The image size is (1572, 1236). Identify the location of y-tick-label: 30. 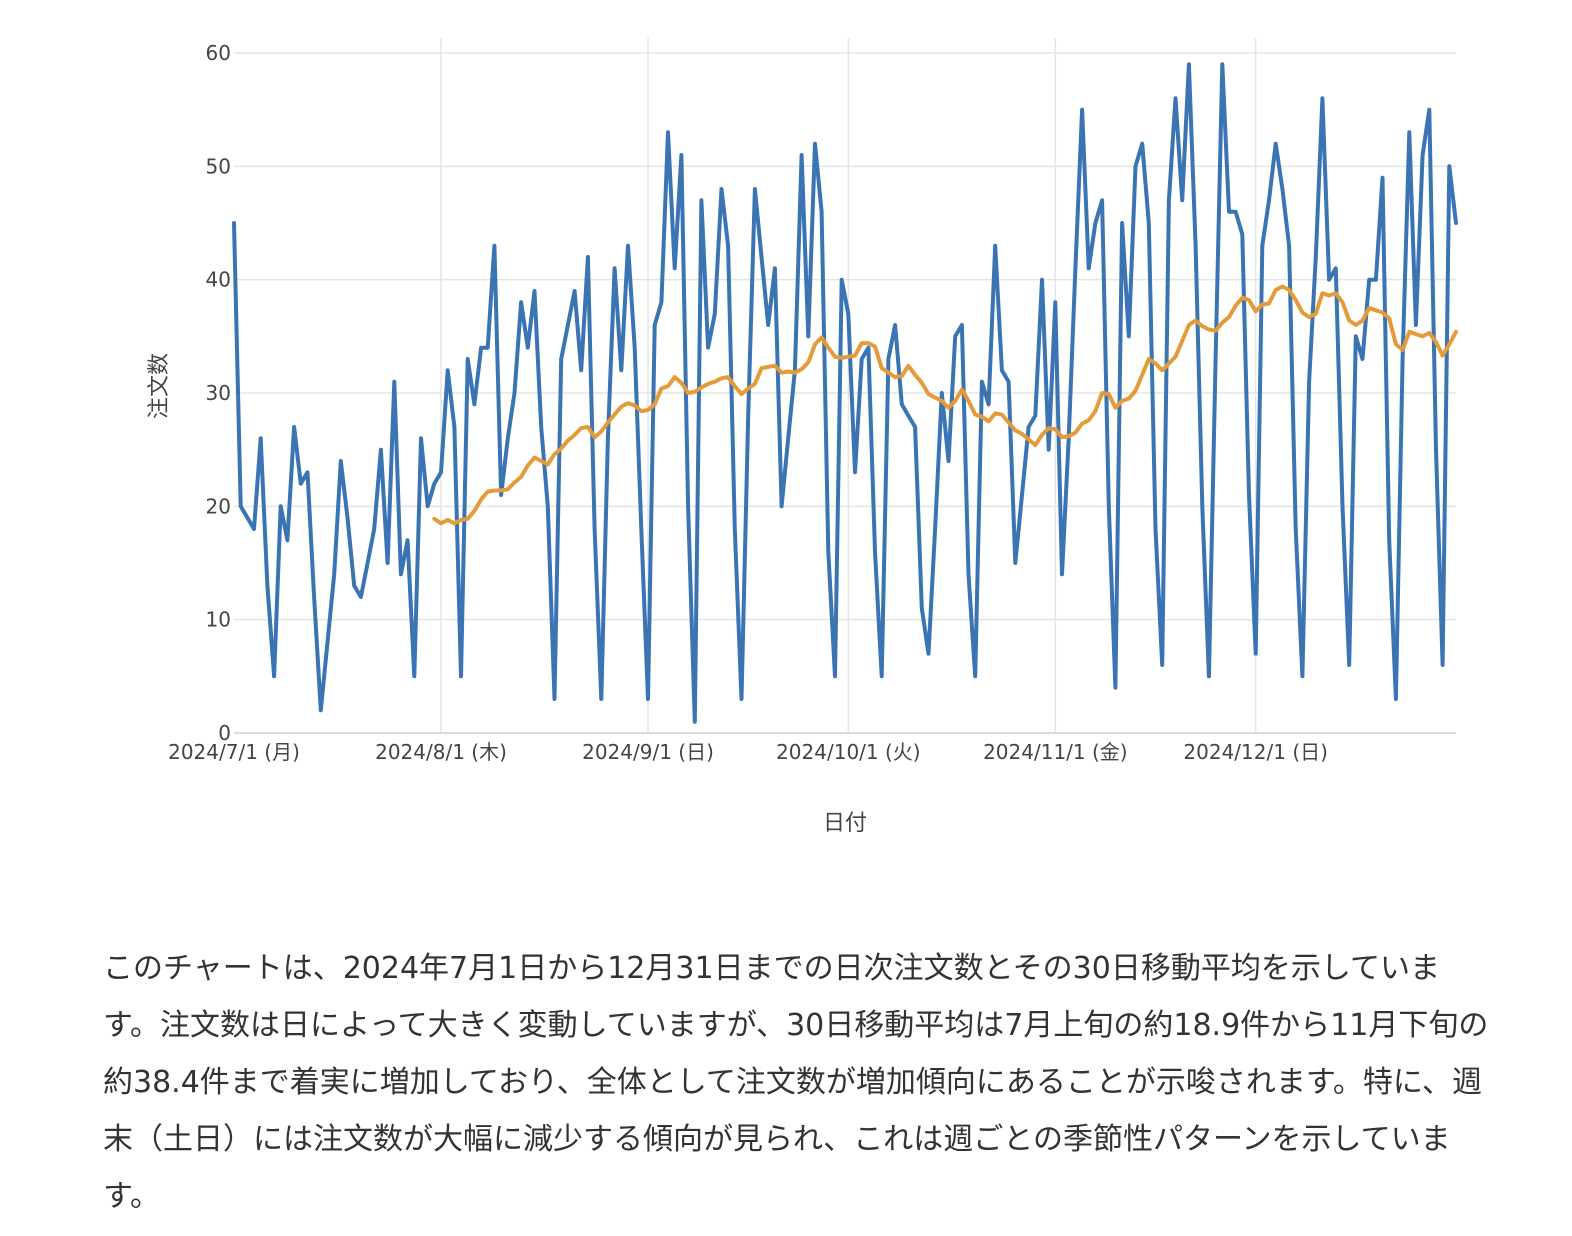
(218, 393).